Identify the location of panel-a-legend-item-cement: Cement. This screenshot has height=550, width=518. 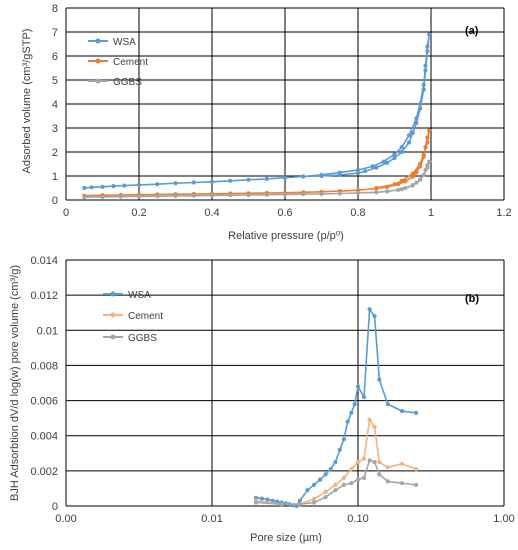
(118, 62).